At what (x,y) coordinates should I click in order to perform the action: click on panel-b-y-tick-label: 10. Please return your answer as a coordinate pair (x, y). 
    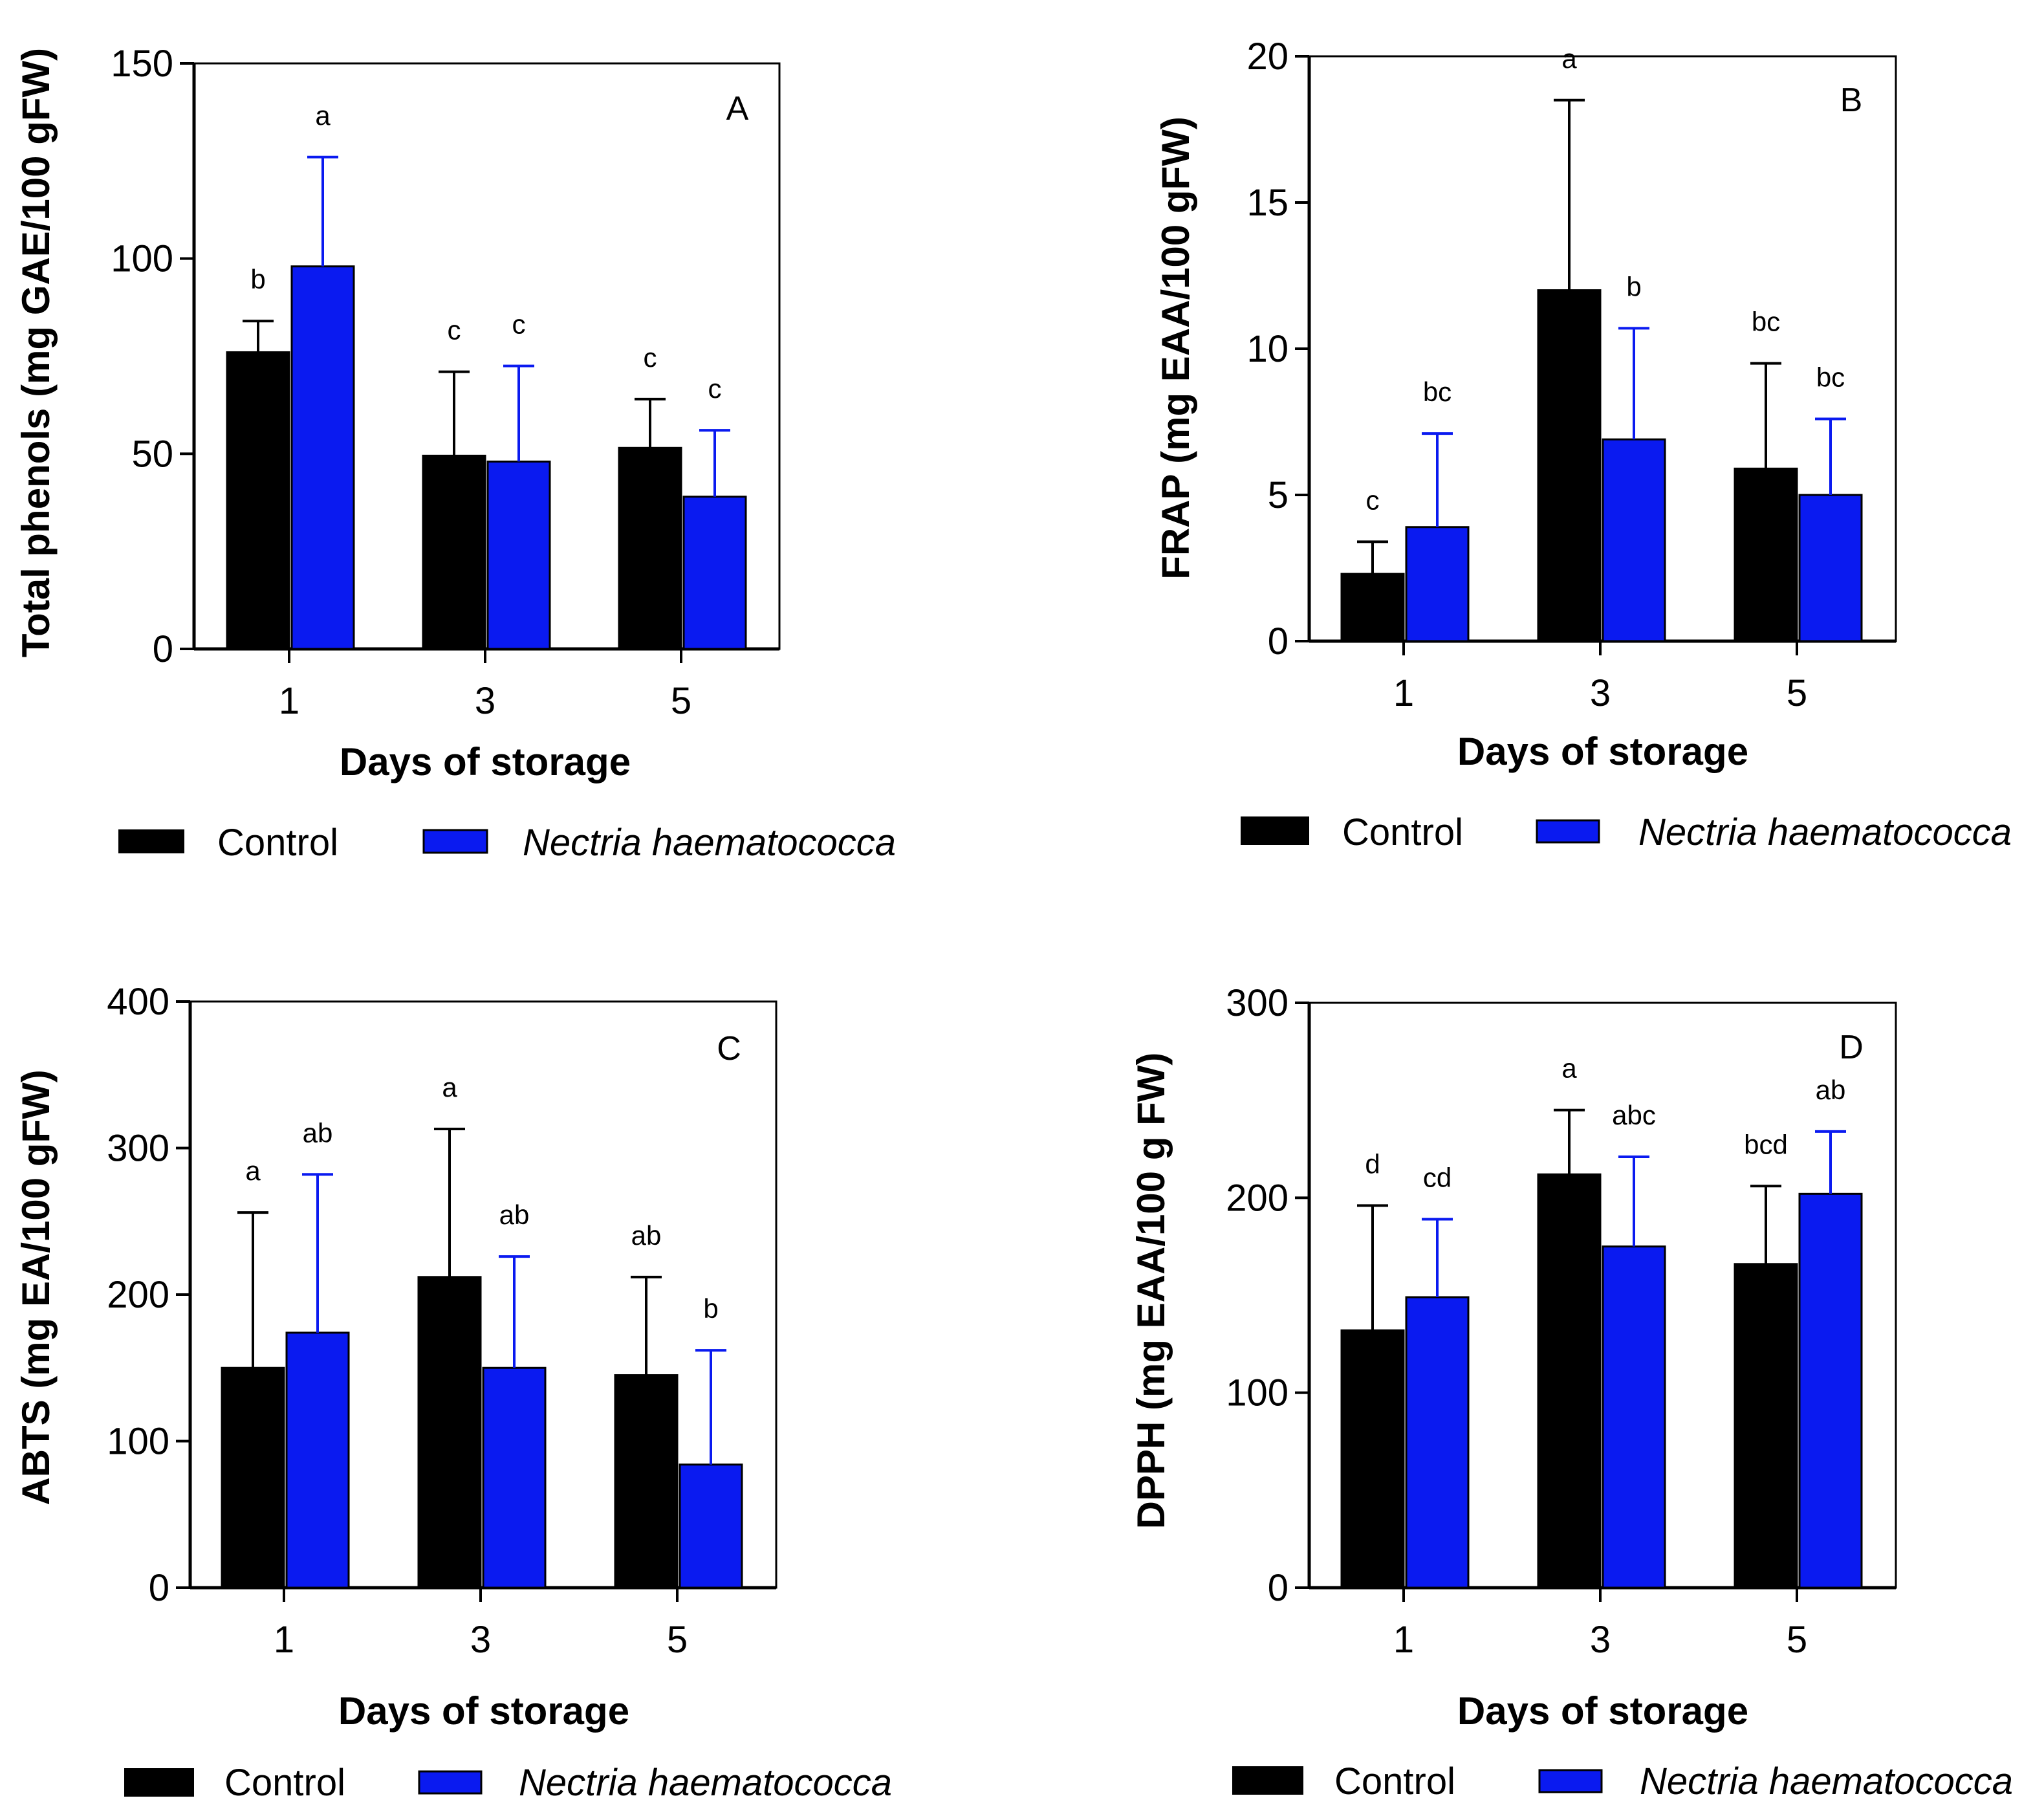
    Looking at the image, I should click on (1267, 349).